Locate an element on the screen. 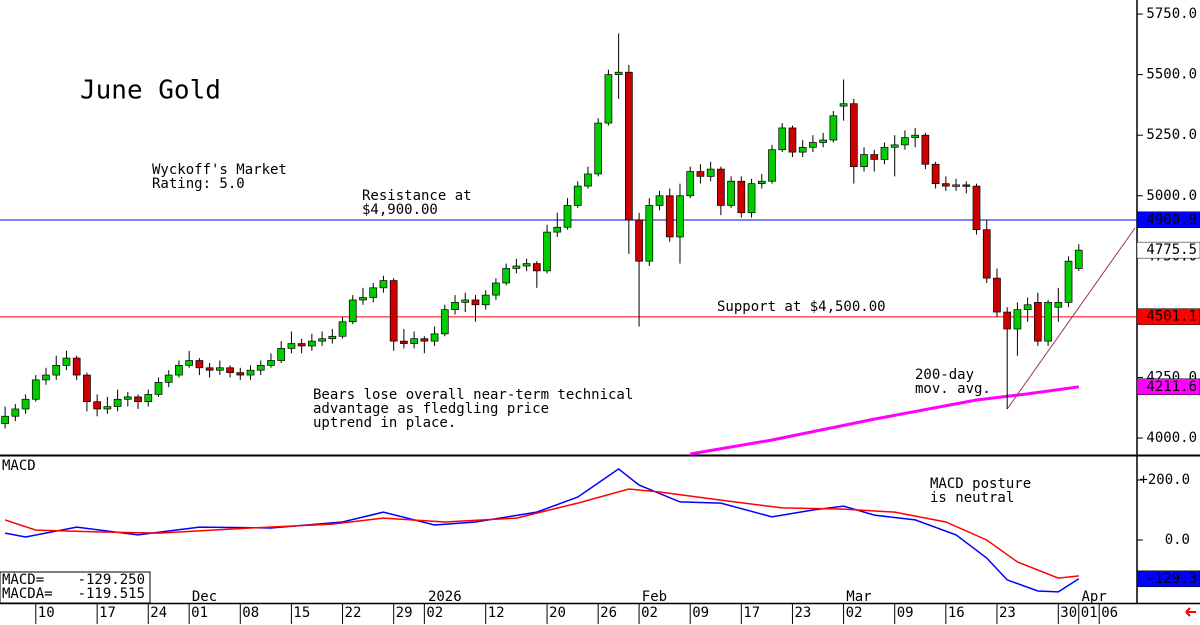 This screenshot has width=1200, height=625. arrow-icon is located at coordinates (1190, 612).